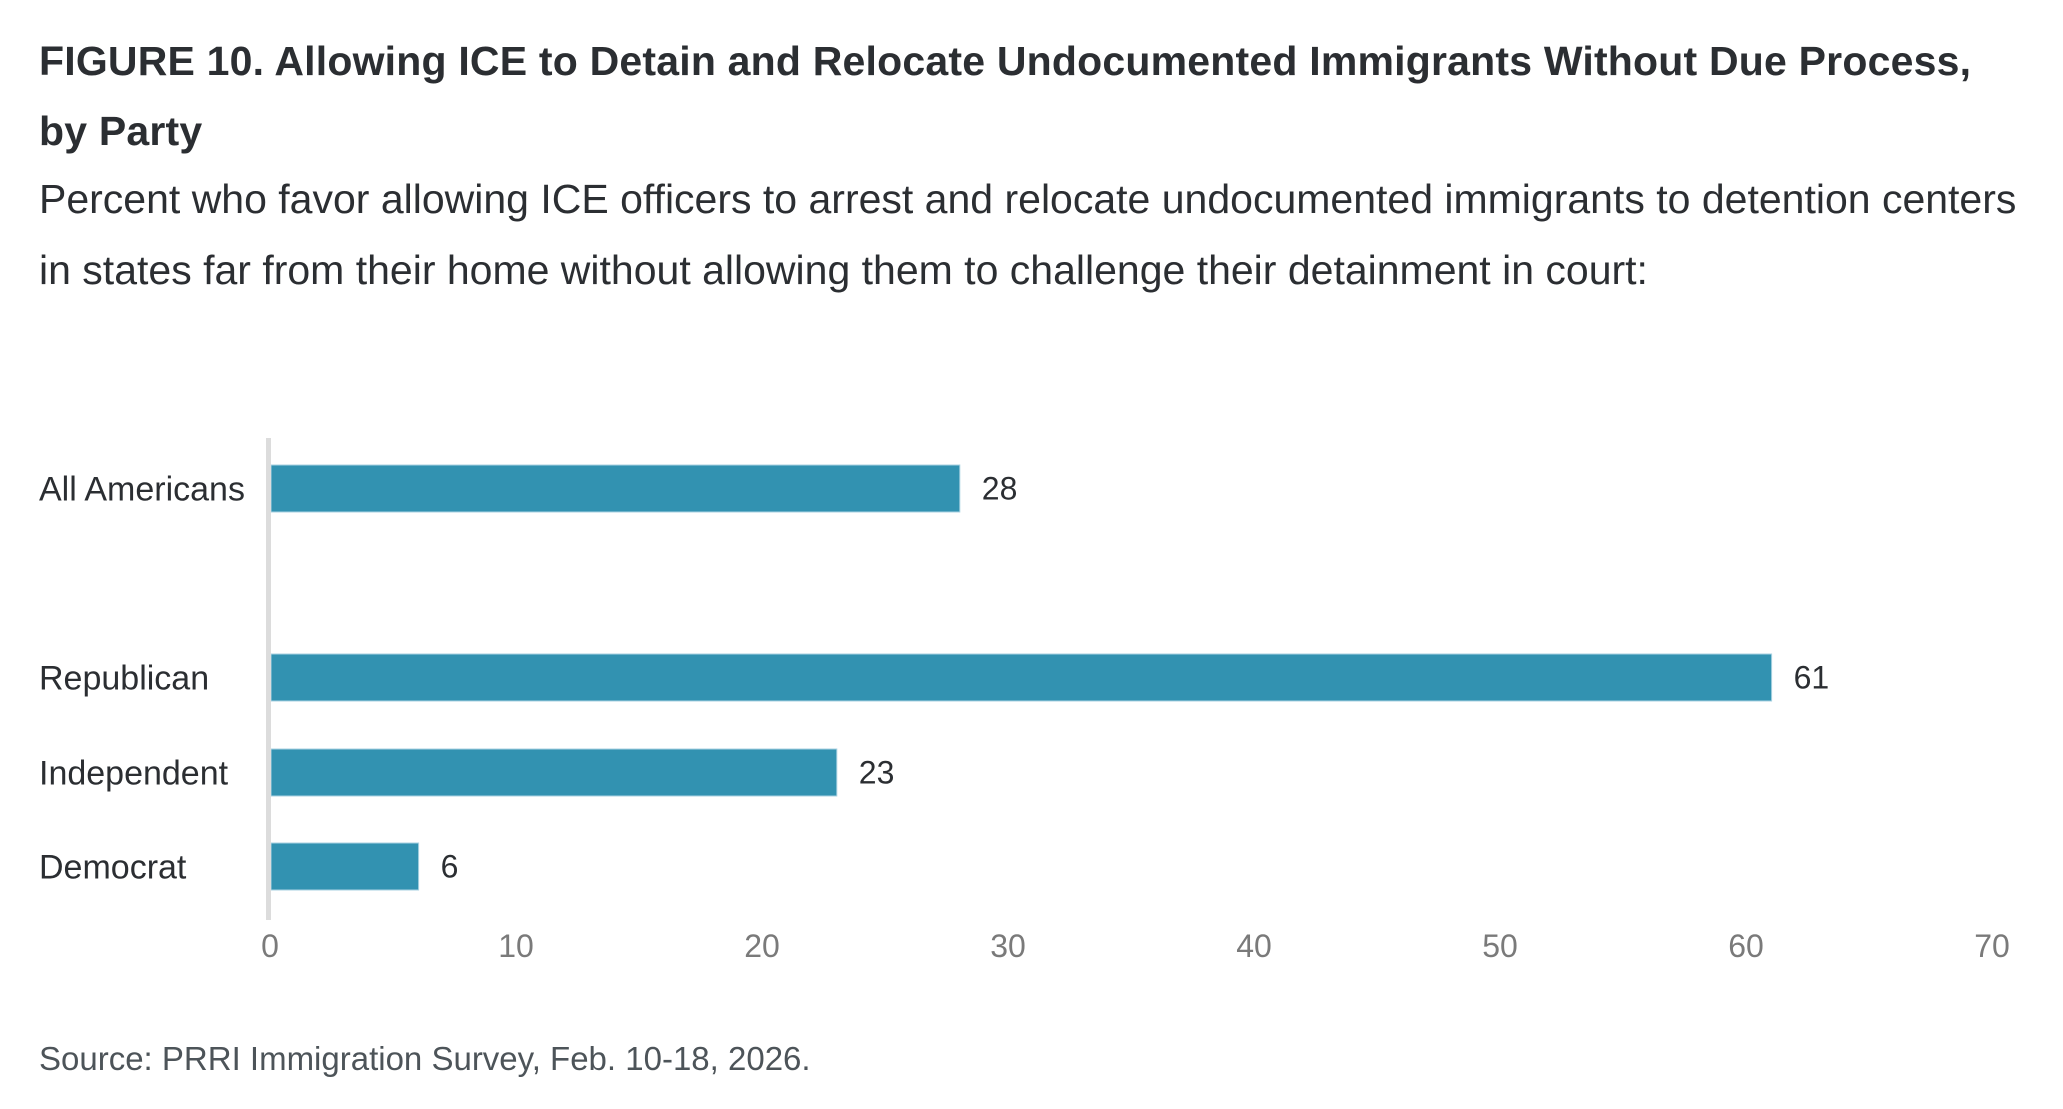 This screenshot has height=1109, width=2063. Describe the element at coordinates (554, 772) in the screenshot. I see `bar-independent` at that location.